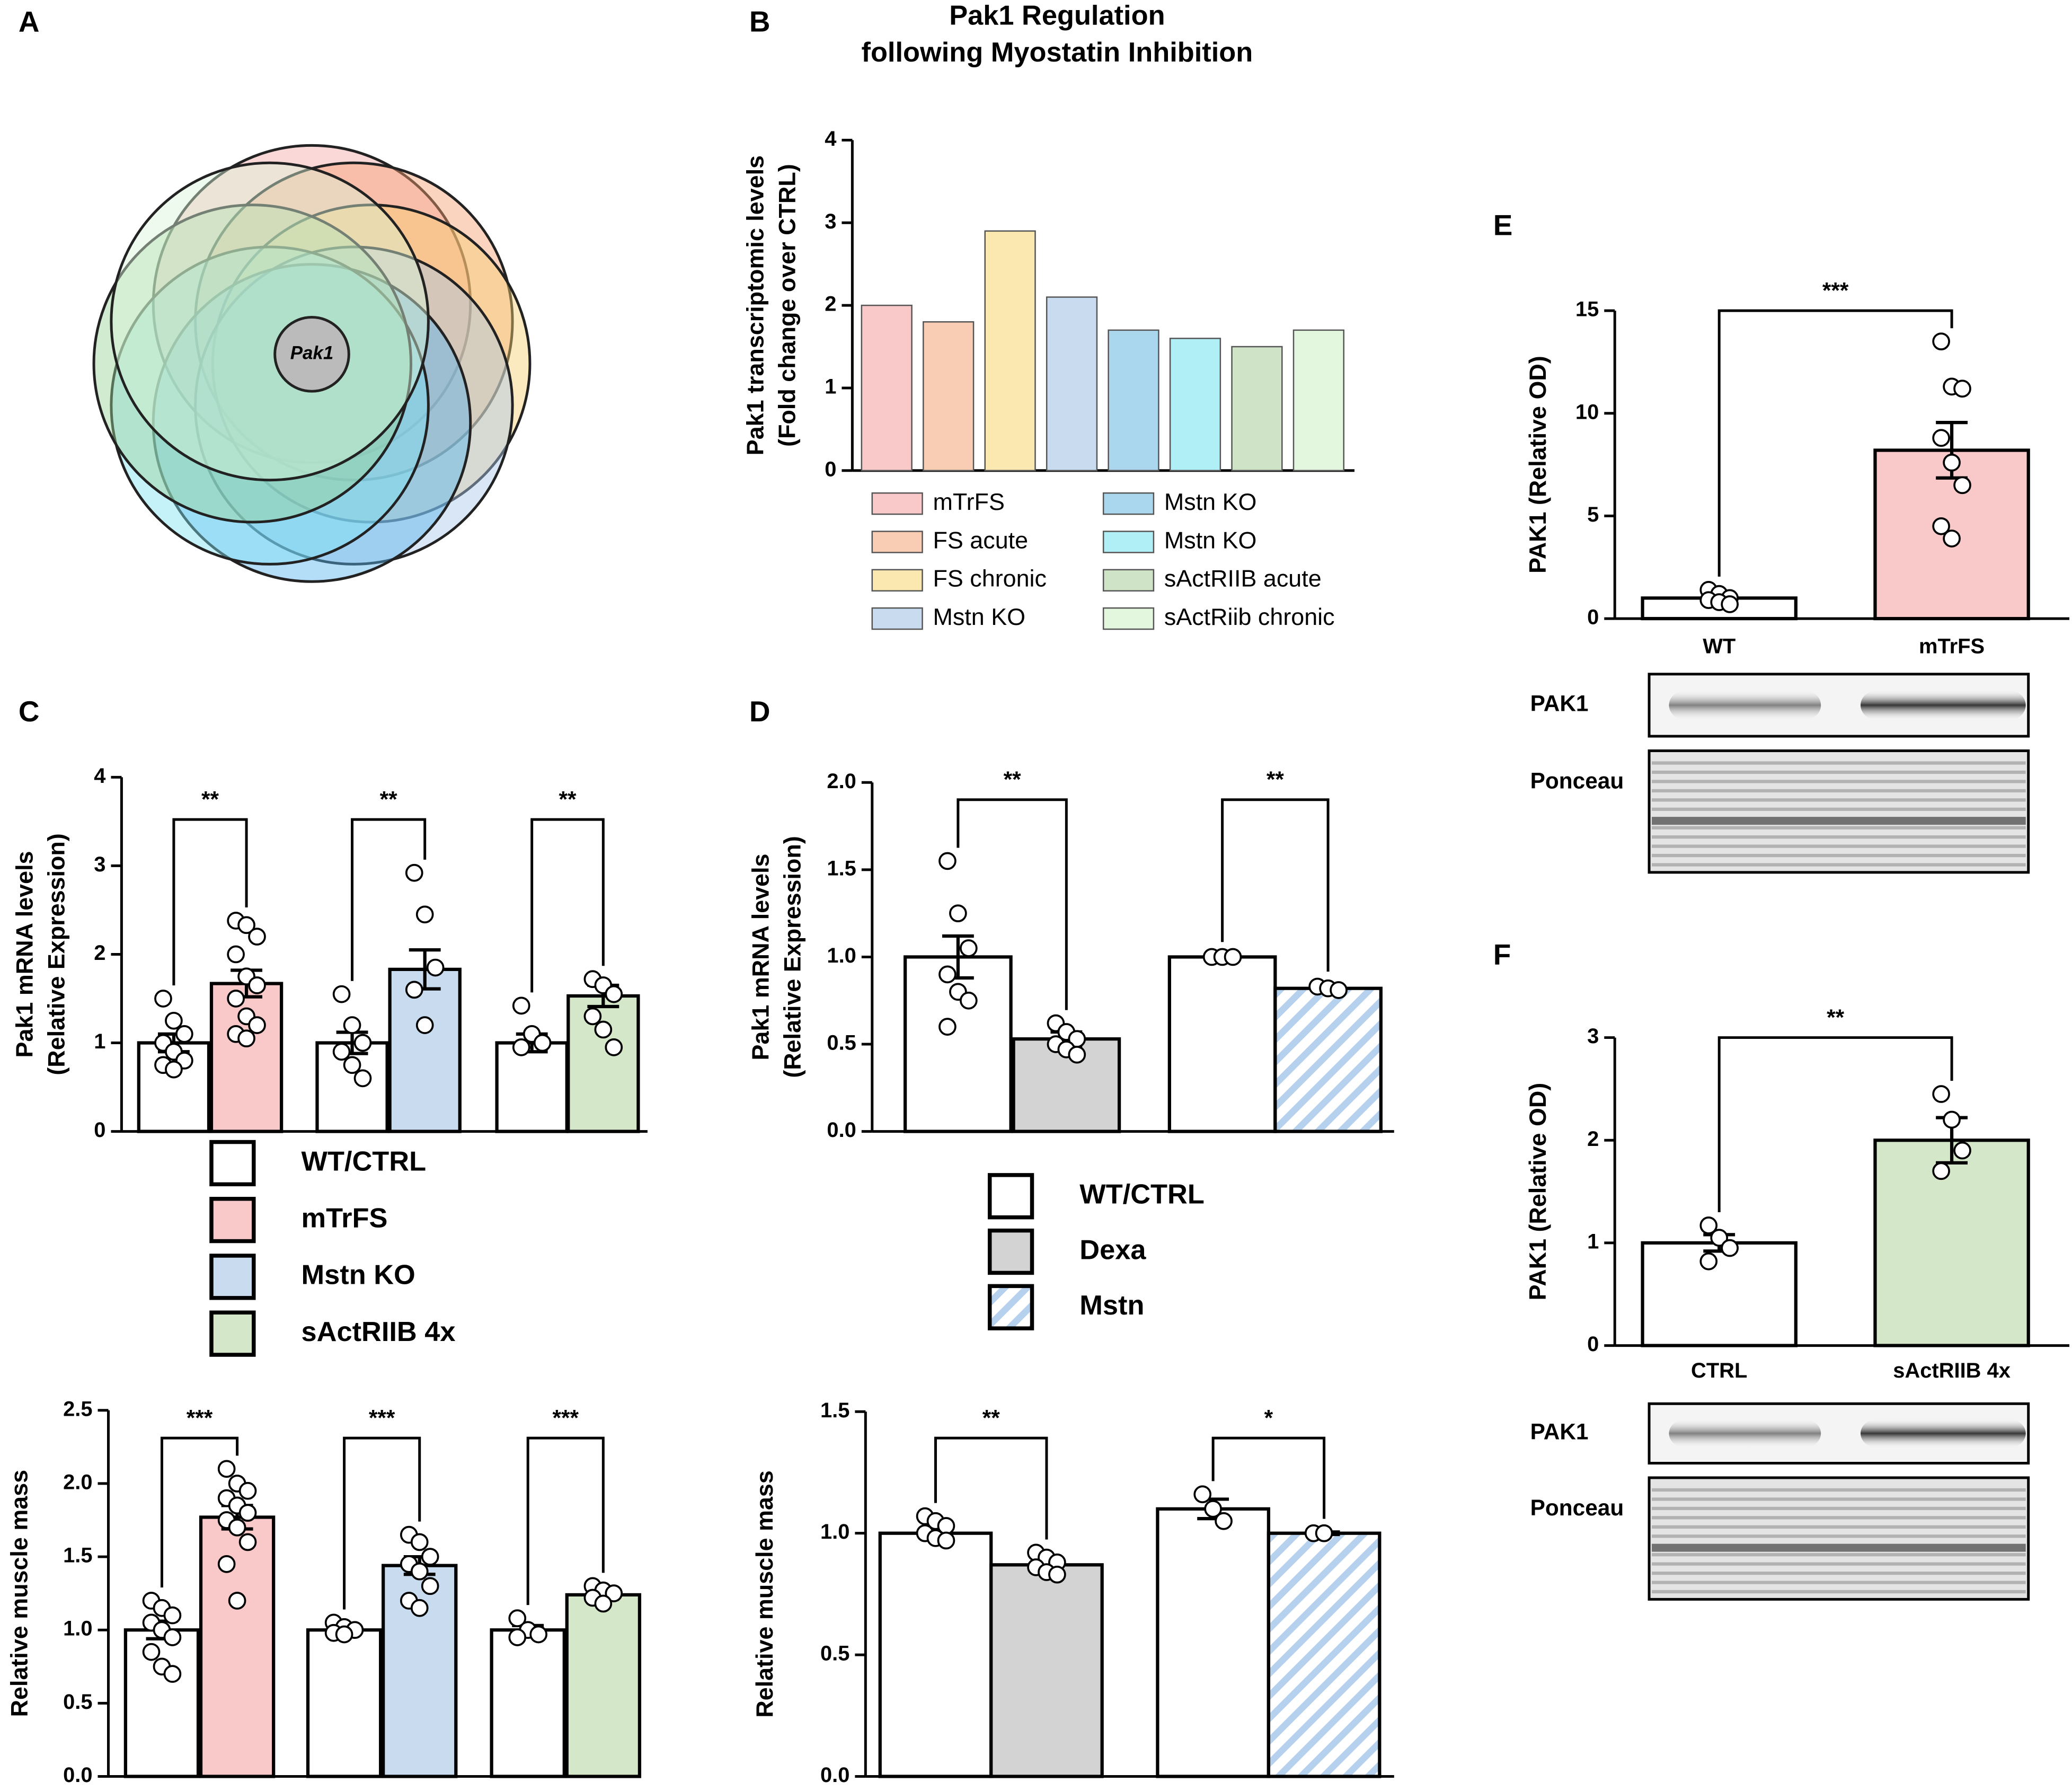 The height and width of the screenshot is (1791, 2072). Describe the element at coordinates (77, 1482) in the screenshot. I see `y-tick-label: 2.0` at that location.